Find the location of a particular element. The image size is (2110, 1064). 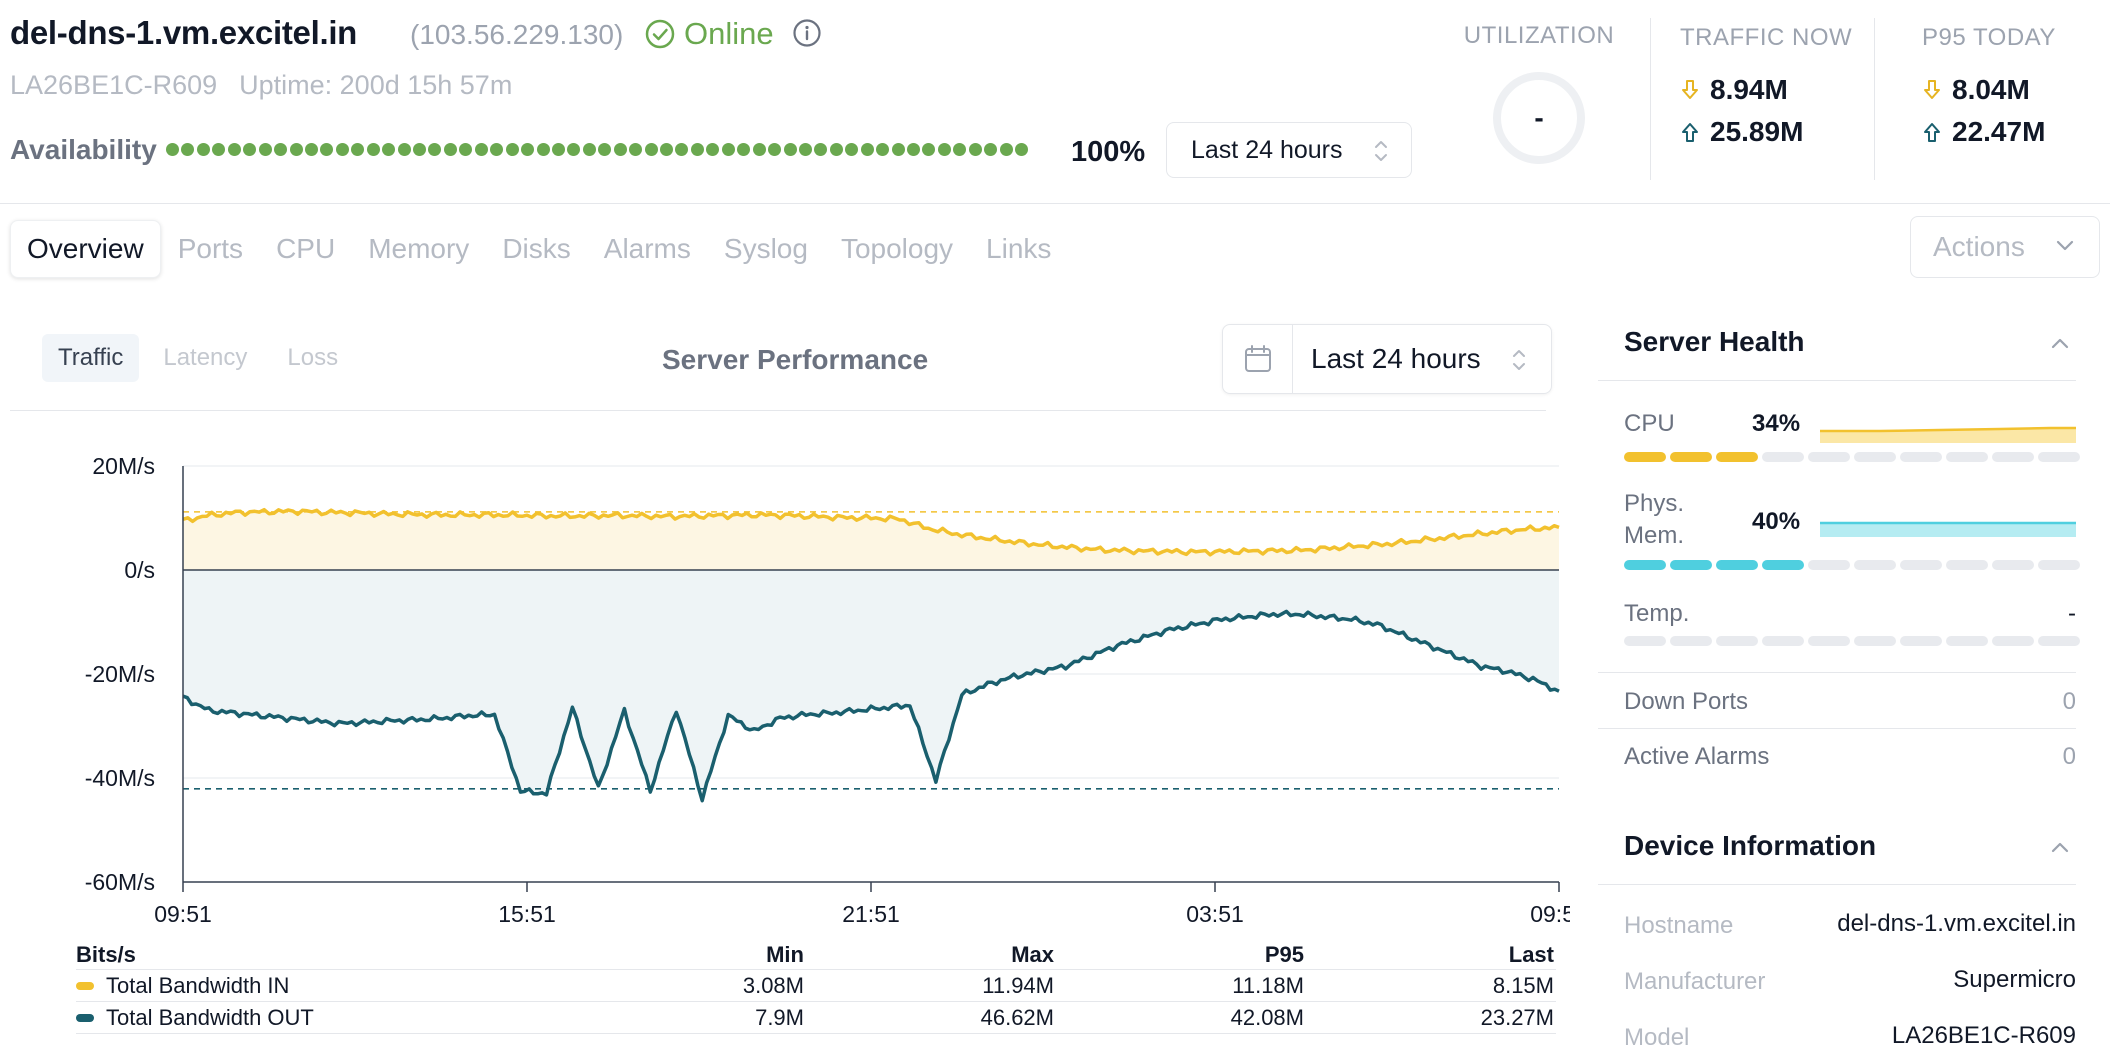

chart-range-label: Last 24 hours is located at coordinates (1396, 358).